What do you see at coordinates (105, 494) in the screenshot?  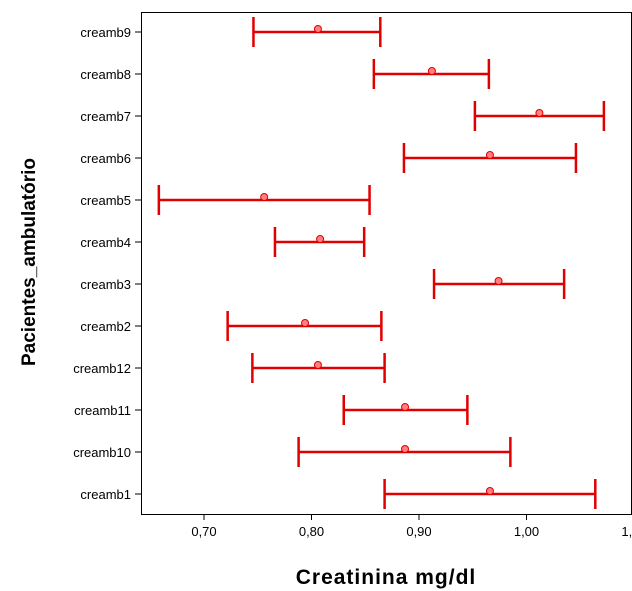 I see `y-tick-label: creamb1` at bounding box center [105, 494].